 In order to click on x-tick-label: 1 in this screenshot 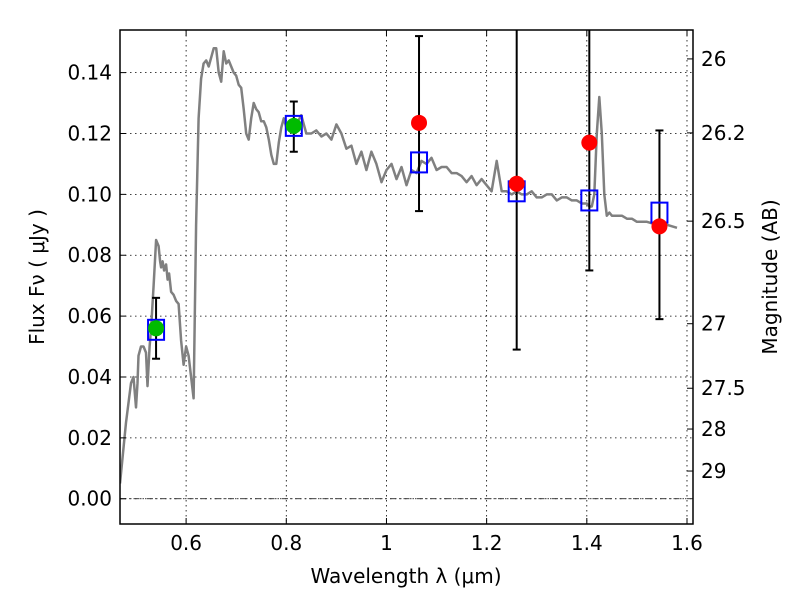, I will do `click(386, 543)`.